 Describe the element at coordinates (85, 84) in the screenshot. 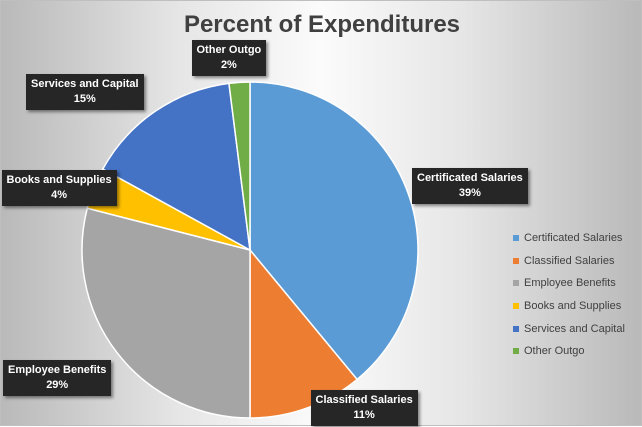

I see `data-label-category: Services and Capital` at that location.